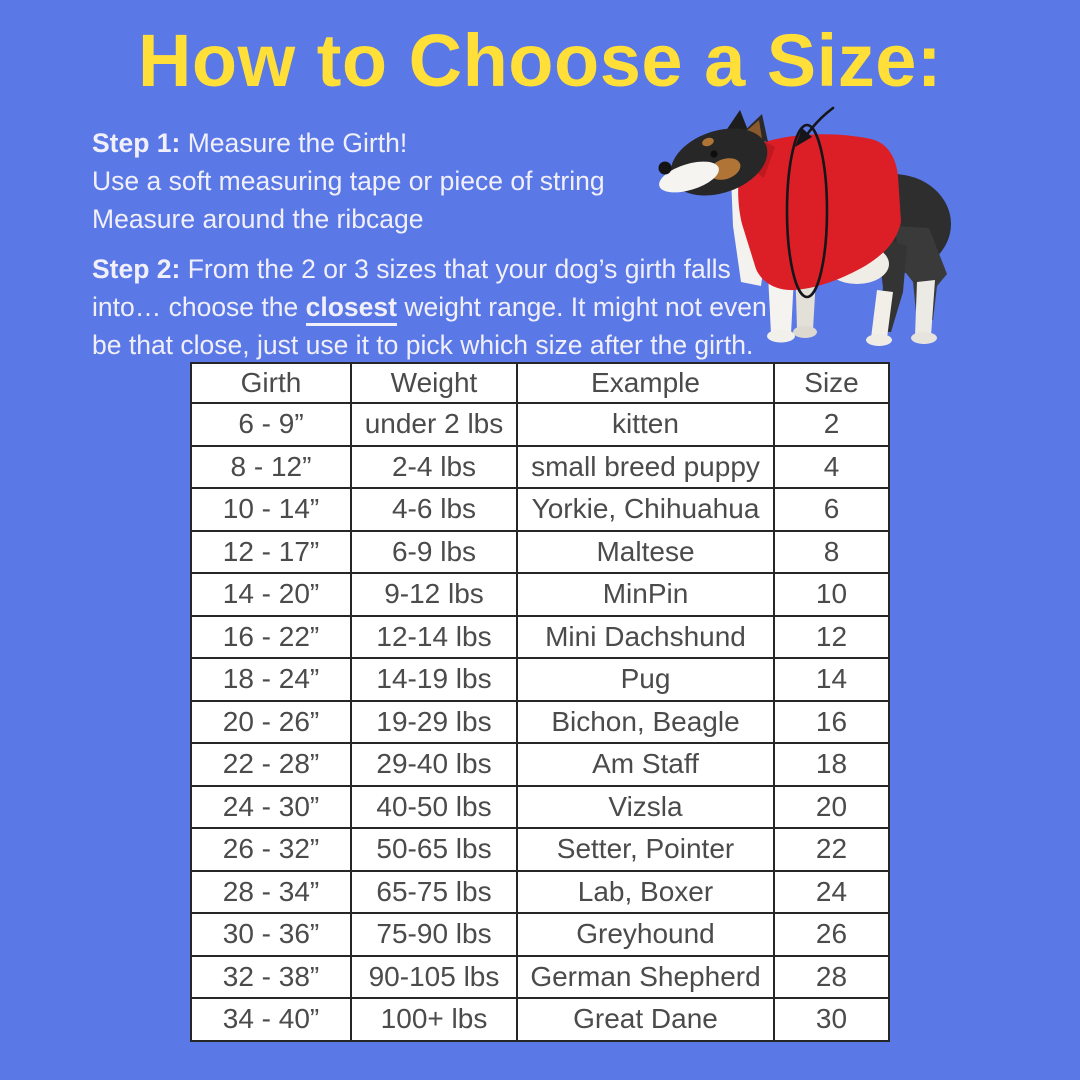 This screenshot has width=1080, height=1080. Describe the element at coordinates (645, 849) in the screenshot. I see `cell-example: Setter, Pointer` at that location.